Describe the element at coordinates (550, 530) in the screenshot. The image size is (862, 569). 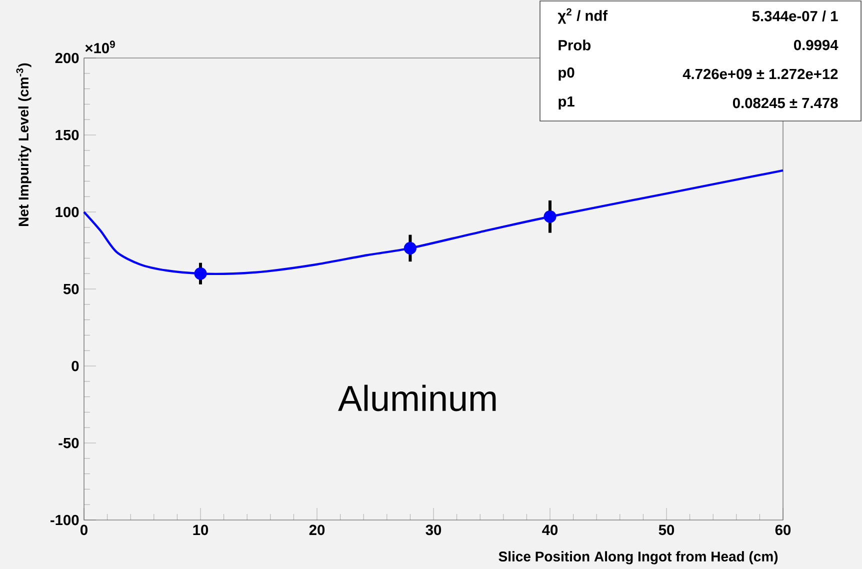
I see `x-tick-label: 40` at that location.